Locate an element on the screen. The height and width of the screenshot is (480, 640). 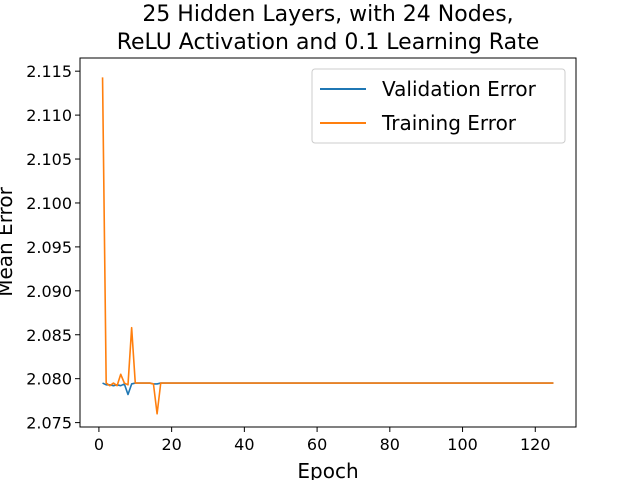
y-tick-label: 2.080 is located at coordinates (49, 379).